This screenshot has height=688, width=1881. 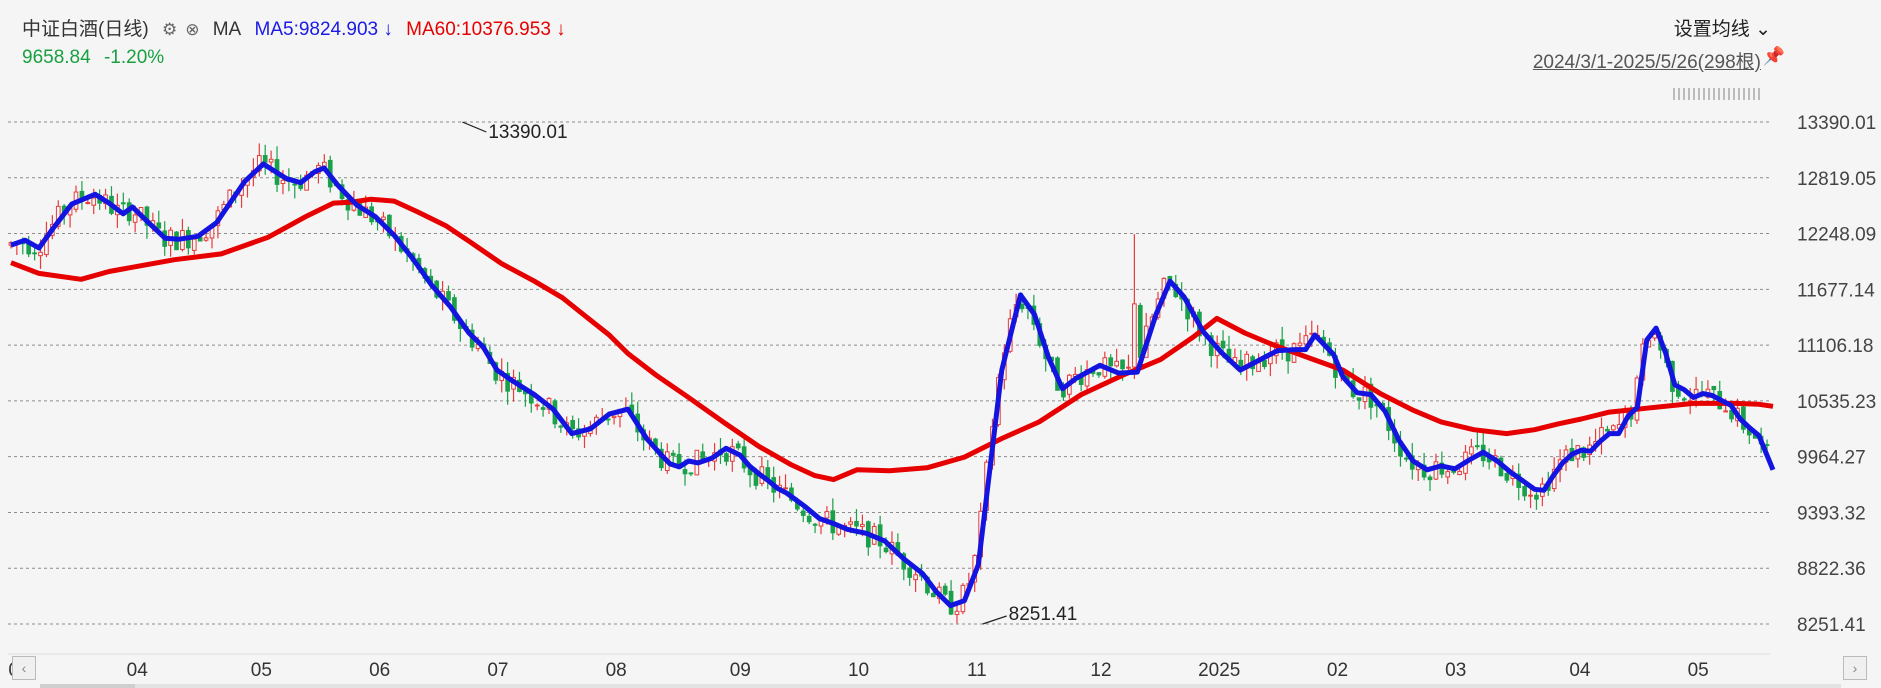 What do you see at coordinates (97, 58) in the screenshot?
I see `price-row: 9658.84 -1.20%` at bounding box center [97, 58].